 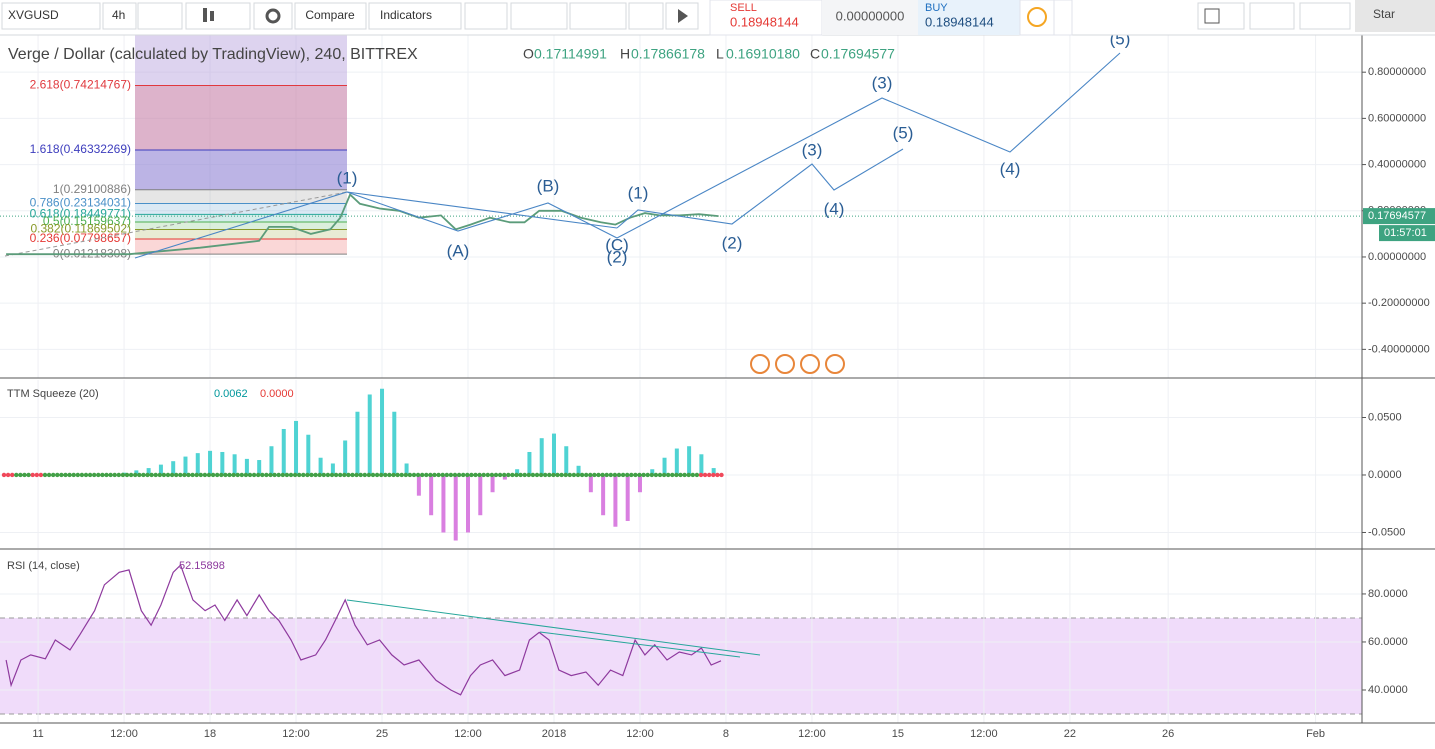 I want to click on y-tick-label: 0.80000000, so click(x=1397, y=72).